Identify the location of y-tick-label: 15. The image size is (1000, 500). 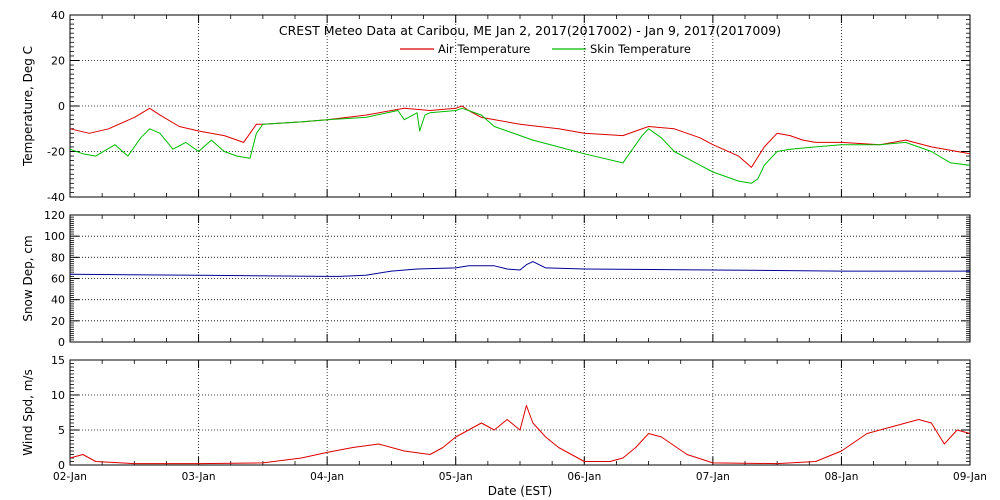
(58, 360).